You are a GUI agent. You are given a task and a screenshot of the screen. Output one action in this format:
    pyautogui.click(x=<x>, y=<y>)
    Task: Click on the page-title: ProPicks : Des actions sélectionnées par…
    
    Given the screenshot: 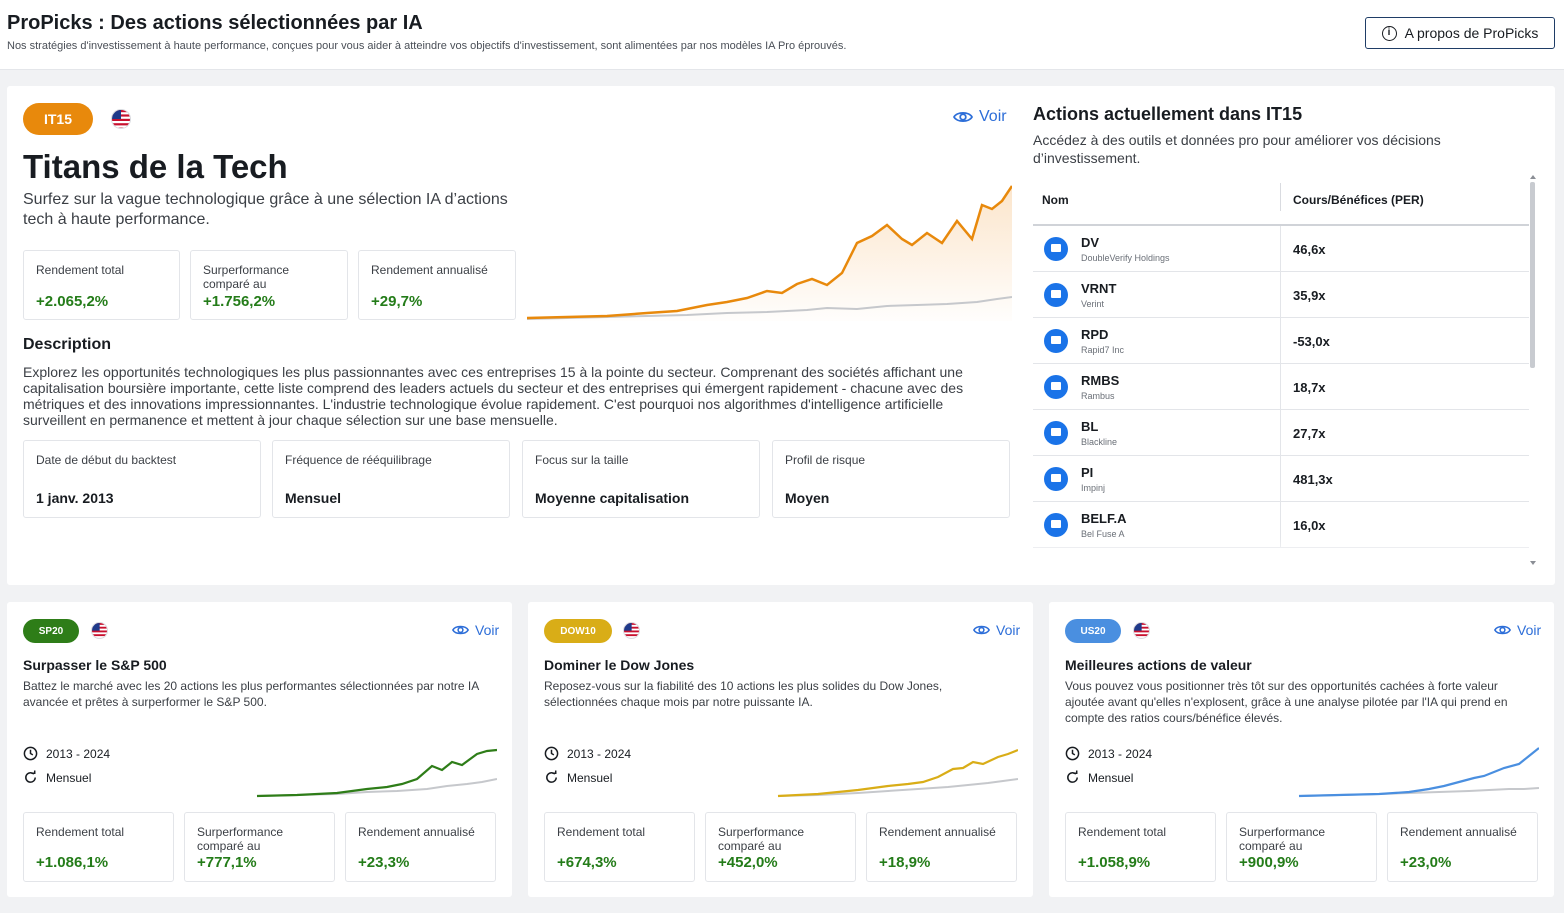 What is the action you would take?
    pyautogui.click(x=215, y=23)
    